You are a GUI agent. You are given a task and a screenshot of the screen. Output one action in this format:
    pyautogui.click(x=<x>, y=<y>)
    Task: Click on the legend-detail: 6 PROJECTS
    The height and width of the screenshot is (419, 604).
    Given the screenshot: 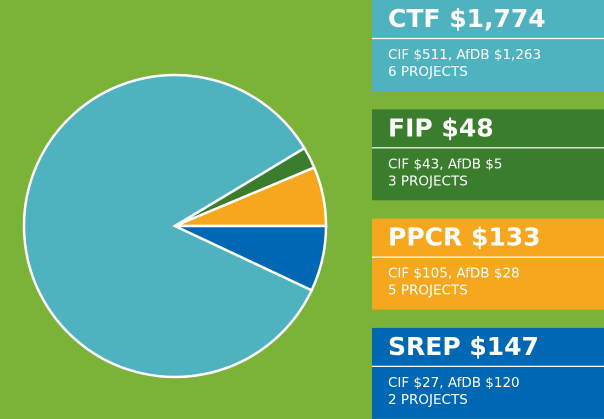 What is the action you would take?
    pyautogui.click(x=428, y=72)
    